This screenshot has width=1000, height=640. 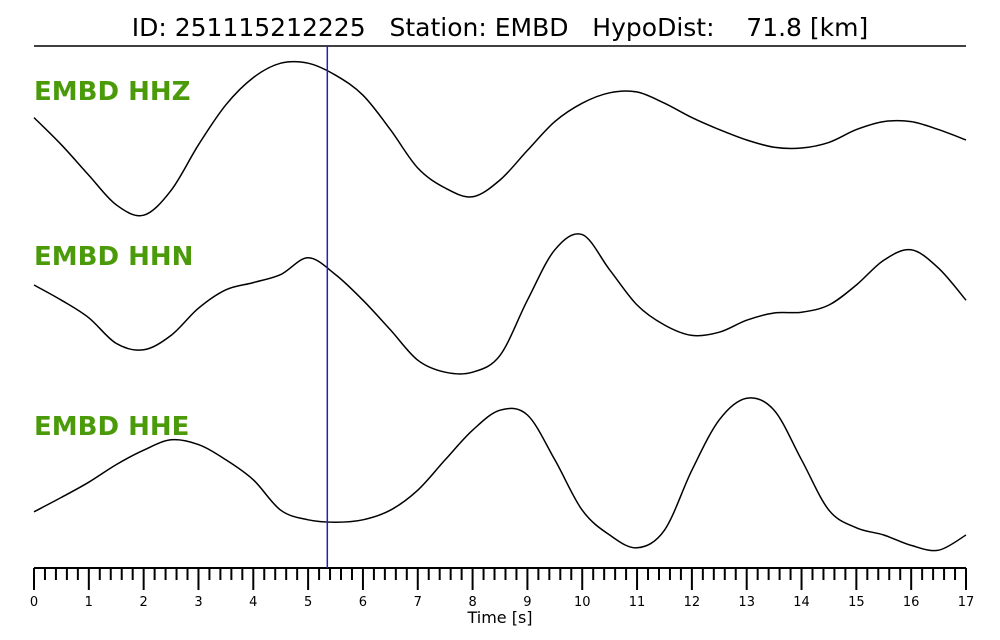 I want to click on trace-label: EMBD HHN, so click(x=113, y=257).